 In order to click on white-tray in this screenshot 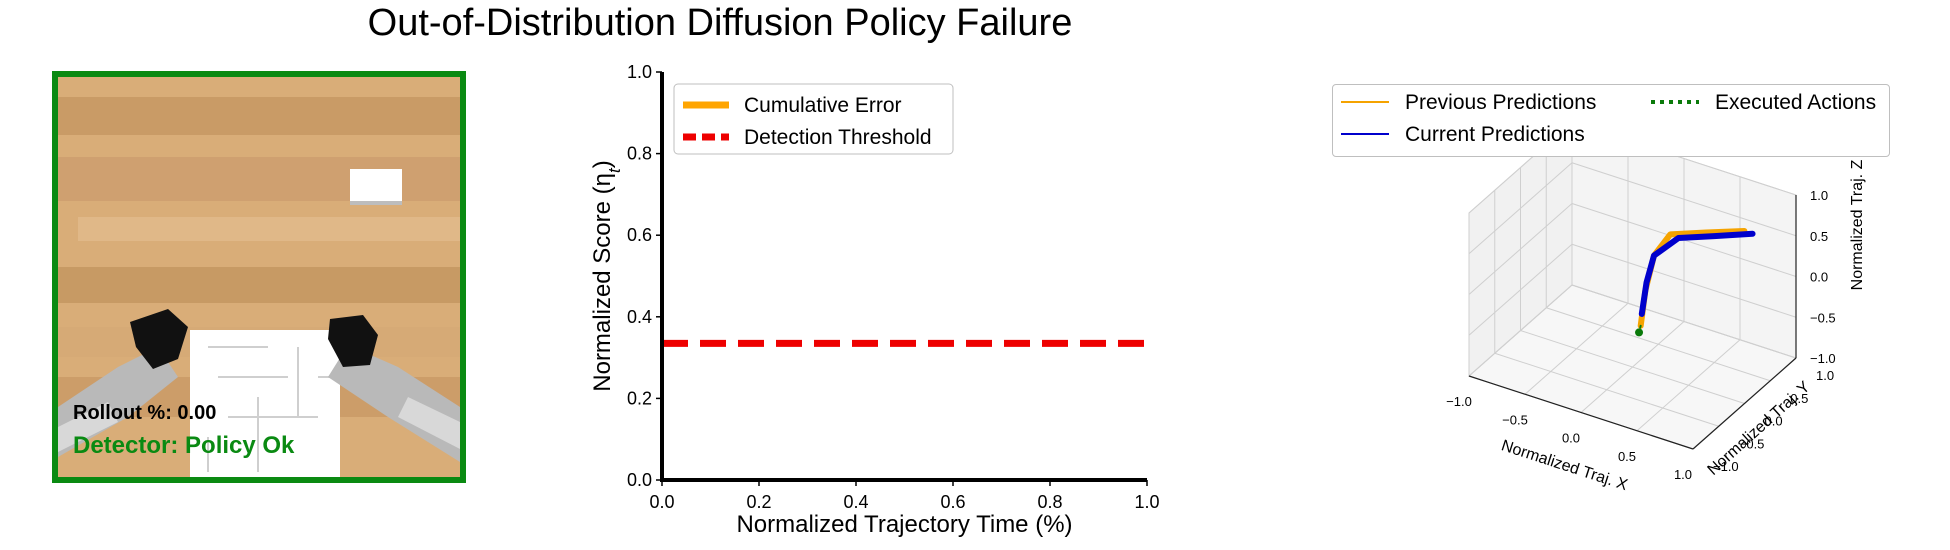, I will do `click(265, 403)`.